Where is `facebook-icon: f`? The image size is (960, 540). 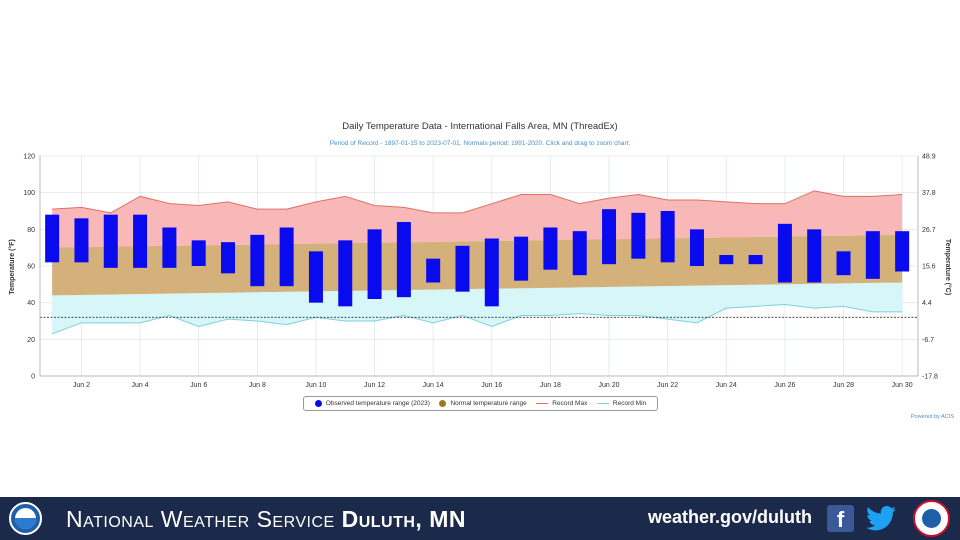 facebook-icon: f is located at coordinates (840, 518).